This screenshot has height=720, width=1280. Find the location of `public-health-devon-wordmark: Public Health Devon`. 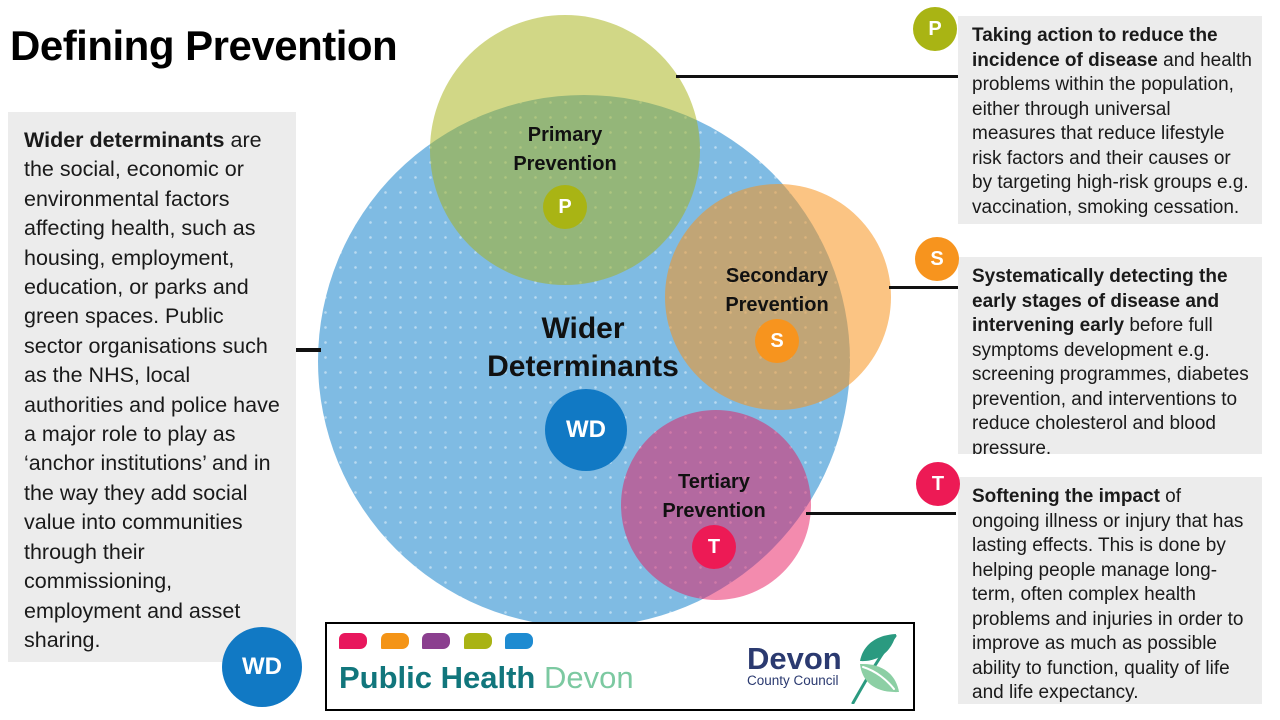

public-health-devon-wordmark: Public Health Devon is located at coordinates (486, 678).